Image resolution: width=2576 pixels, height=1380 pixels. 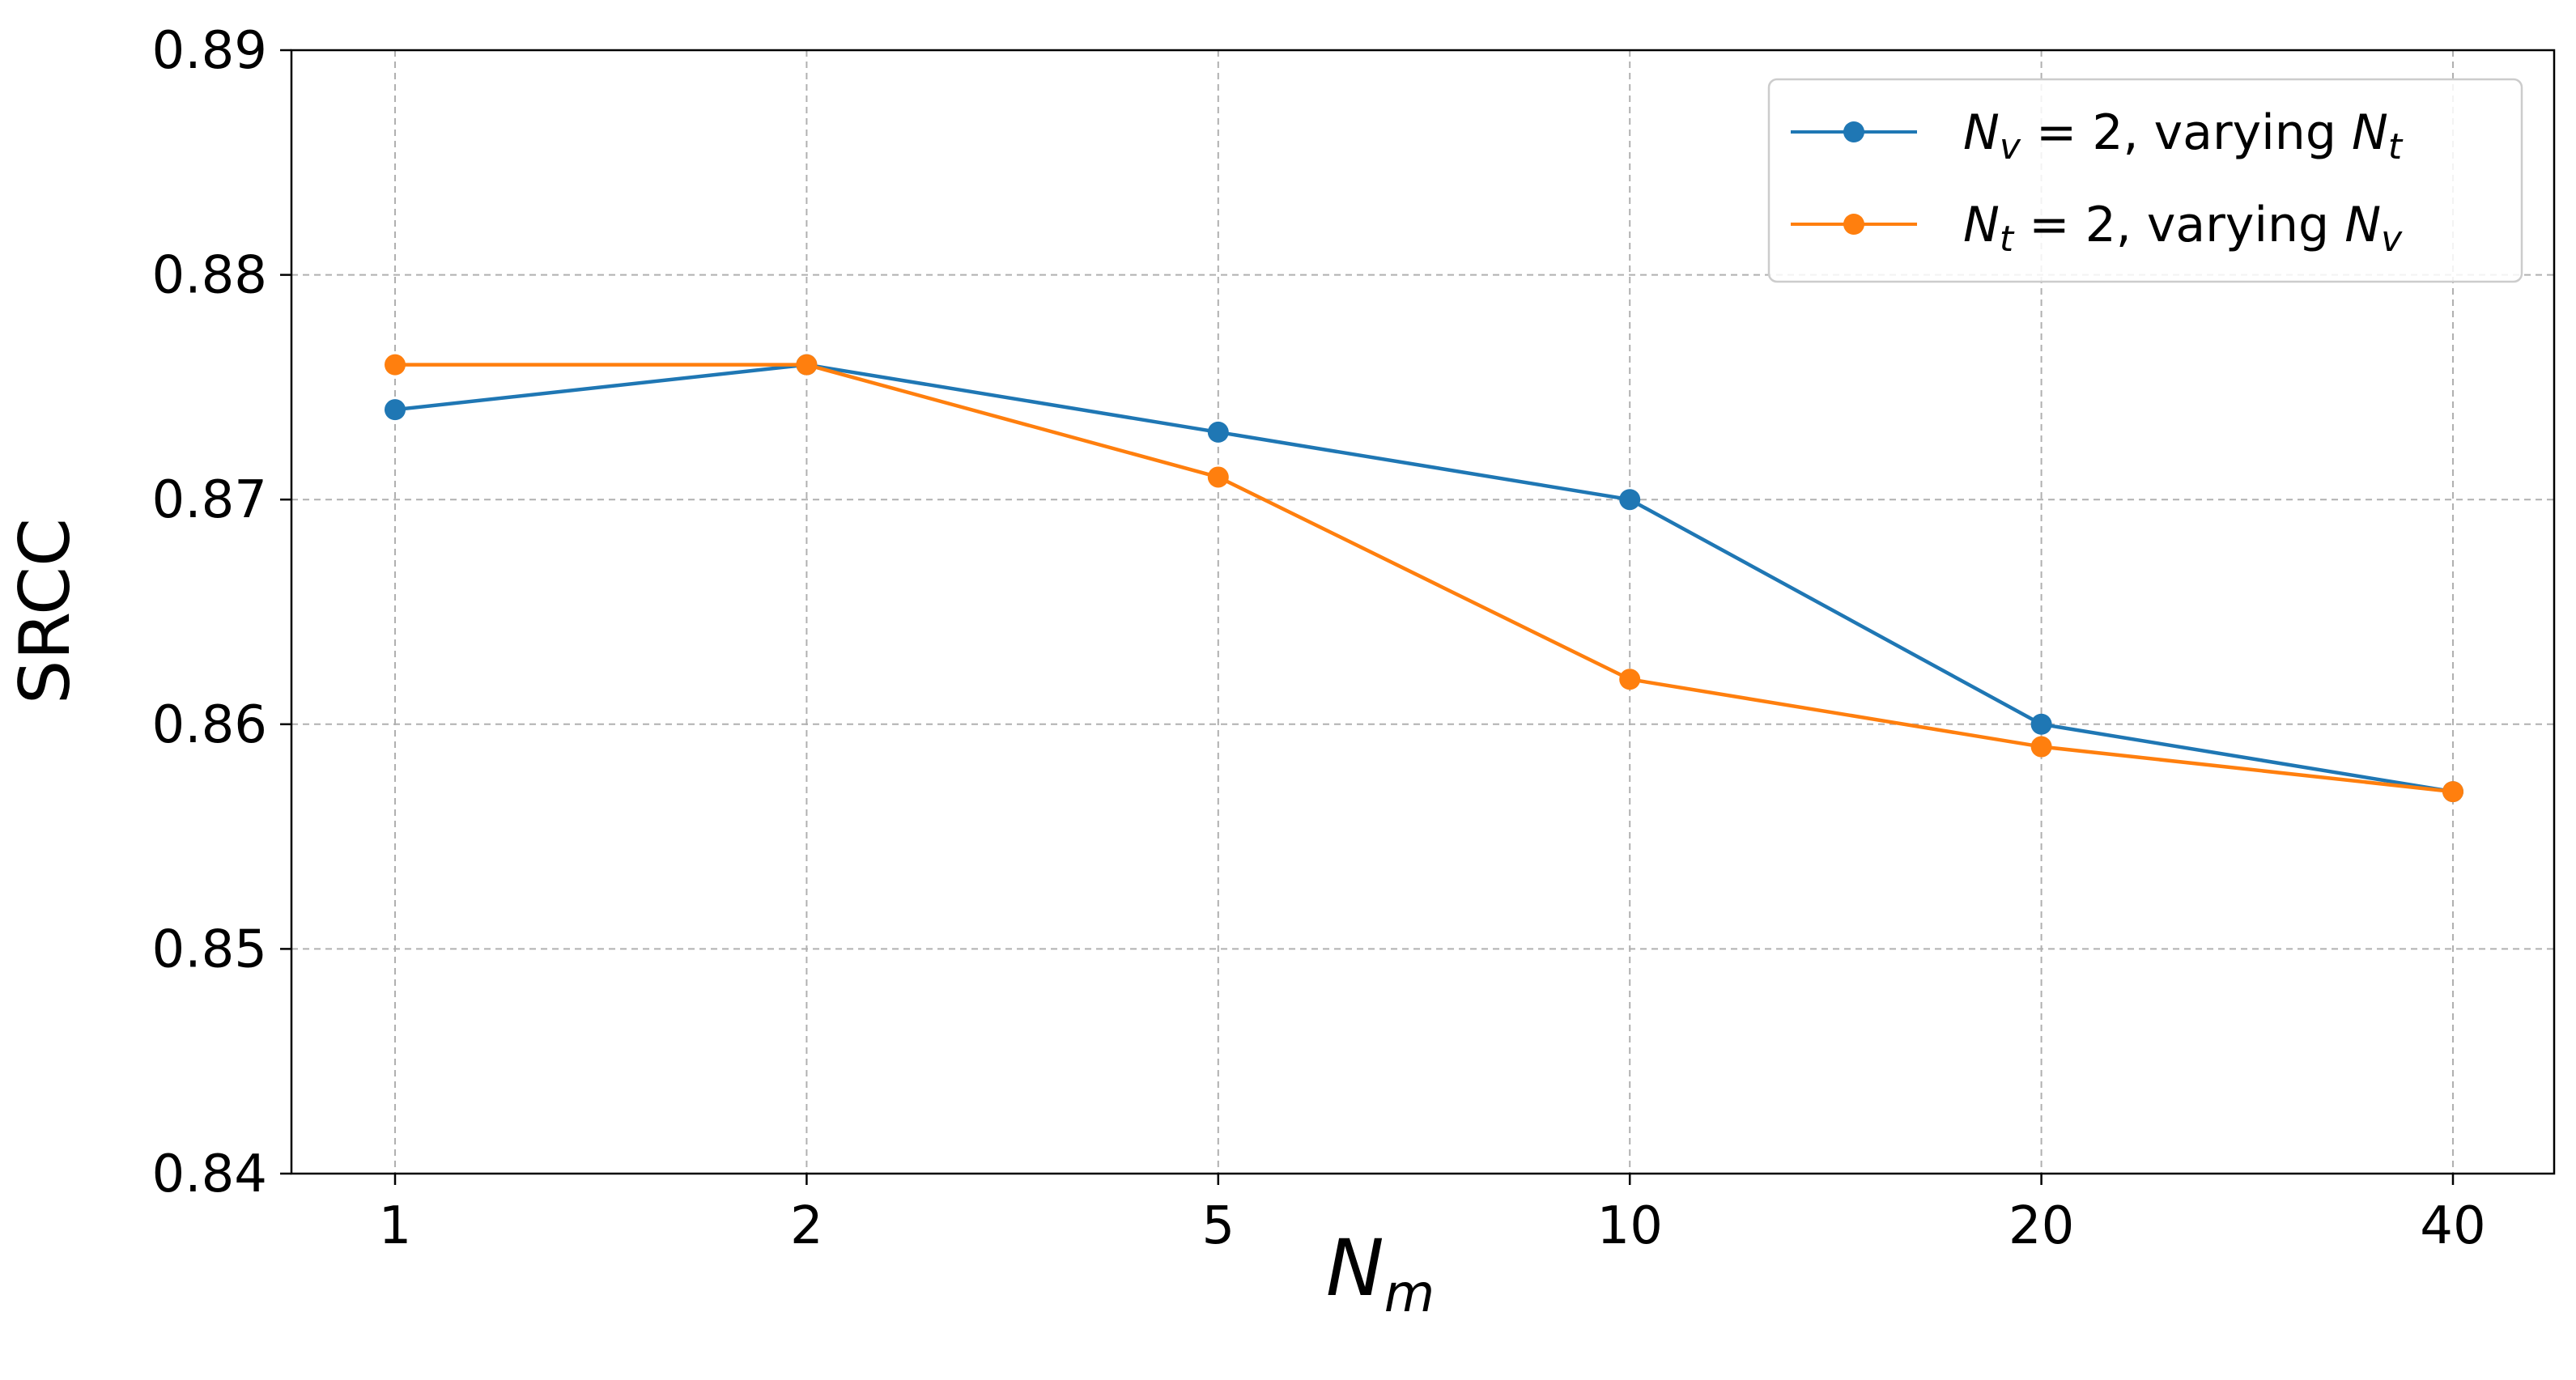 What do you see at coordinates (2178, 225) in the screenshot?
I see `legend-2-text: = 2, varying` at bounding box center [2178, 225].